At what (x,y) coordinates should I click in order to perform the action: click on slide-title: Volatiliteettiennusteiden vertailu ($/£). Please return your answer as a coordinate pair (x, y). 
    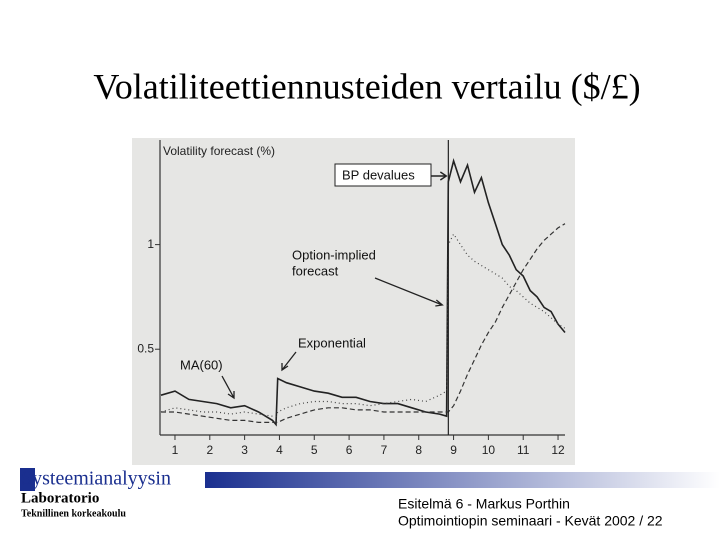
    Looking at the image, I should click on (366, 86).